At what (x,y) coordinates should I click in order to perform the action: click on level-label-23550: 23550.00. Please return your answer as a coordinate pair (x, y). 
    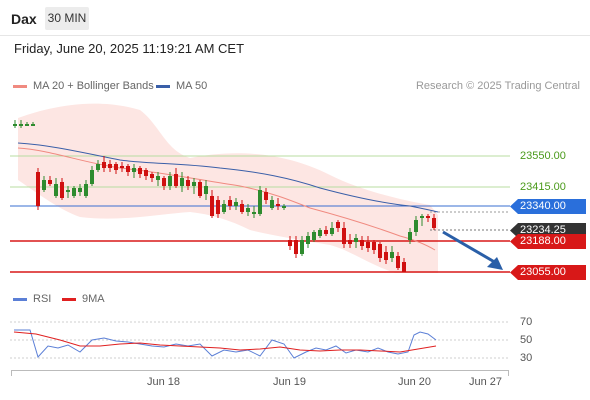
    Looking at the image, I should click on (543, 156).